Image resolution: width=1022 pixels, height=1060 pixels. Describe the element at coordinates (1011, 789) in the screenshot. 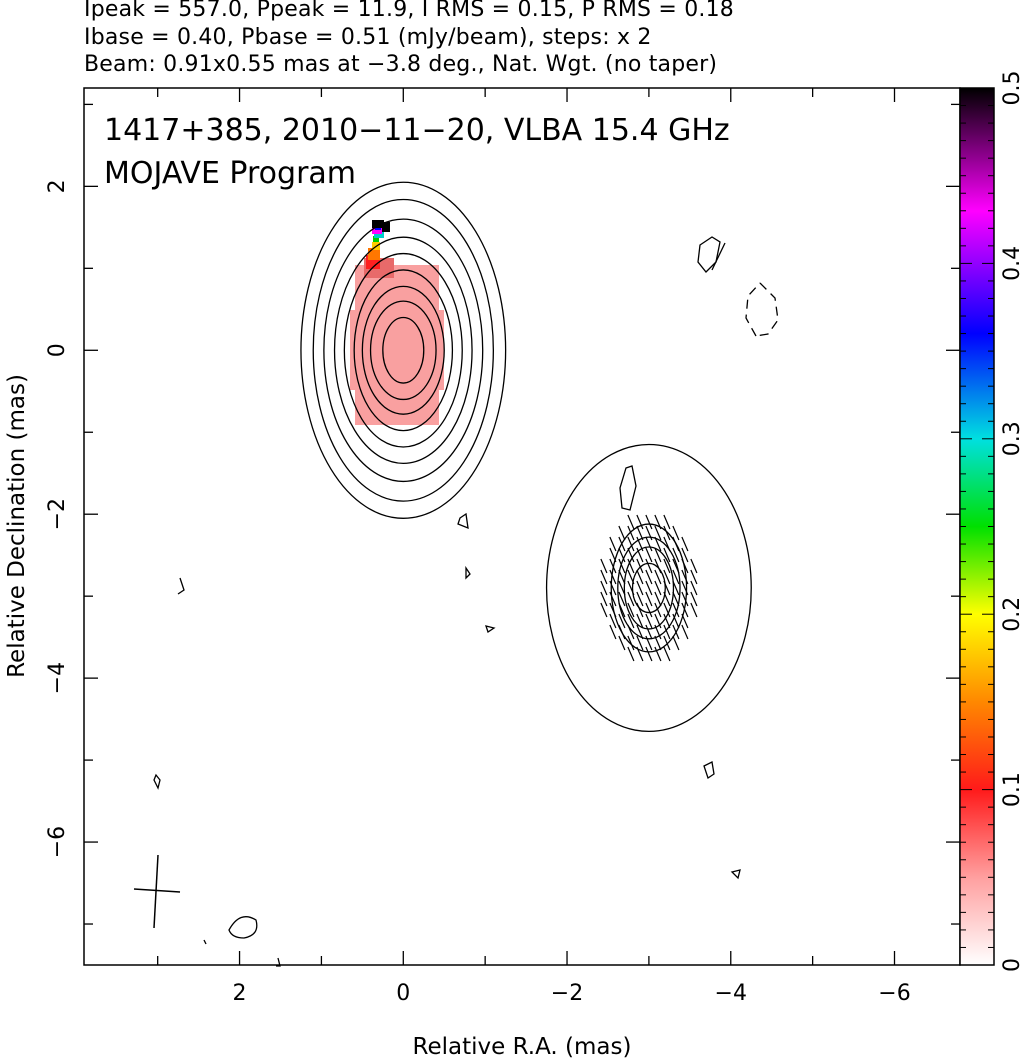

I see `colorbar-tick-label: 0.1` at that location.